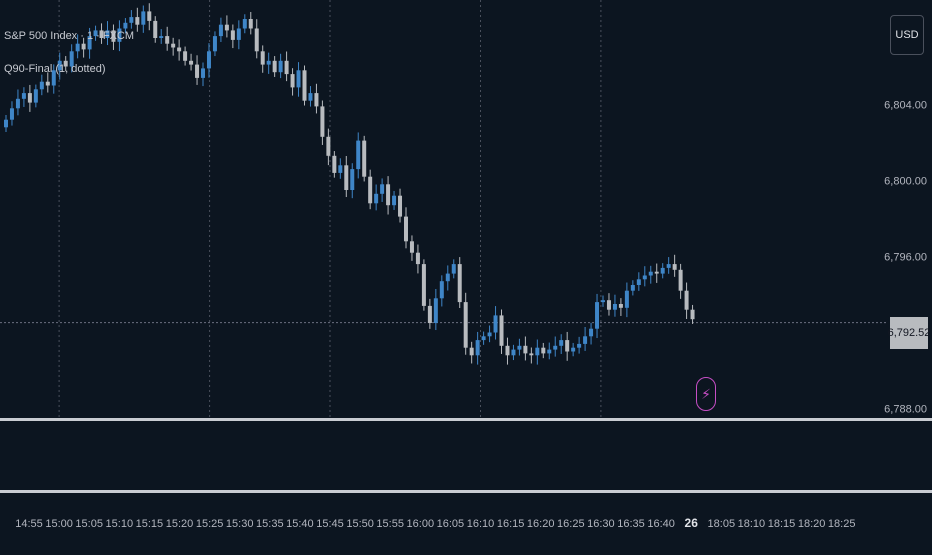  I want to click on x-tick-label: 16:40, so click(661, 524).